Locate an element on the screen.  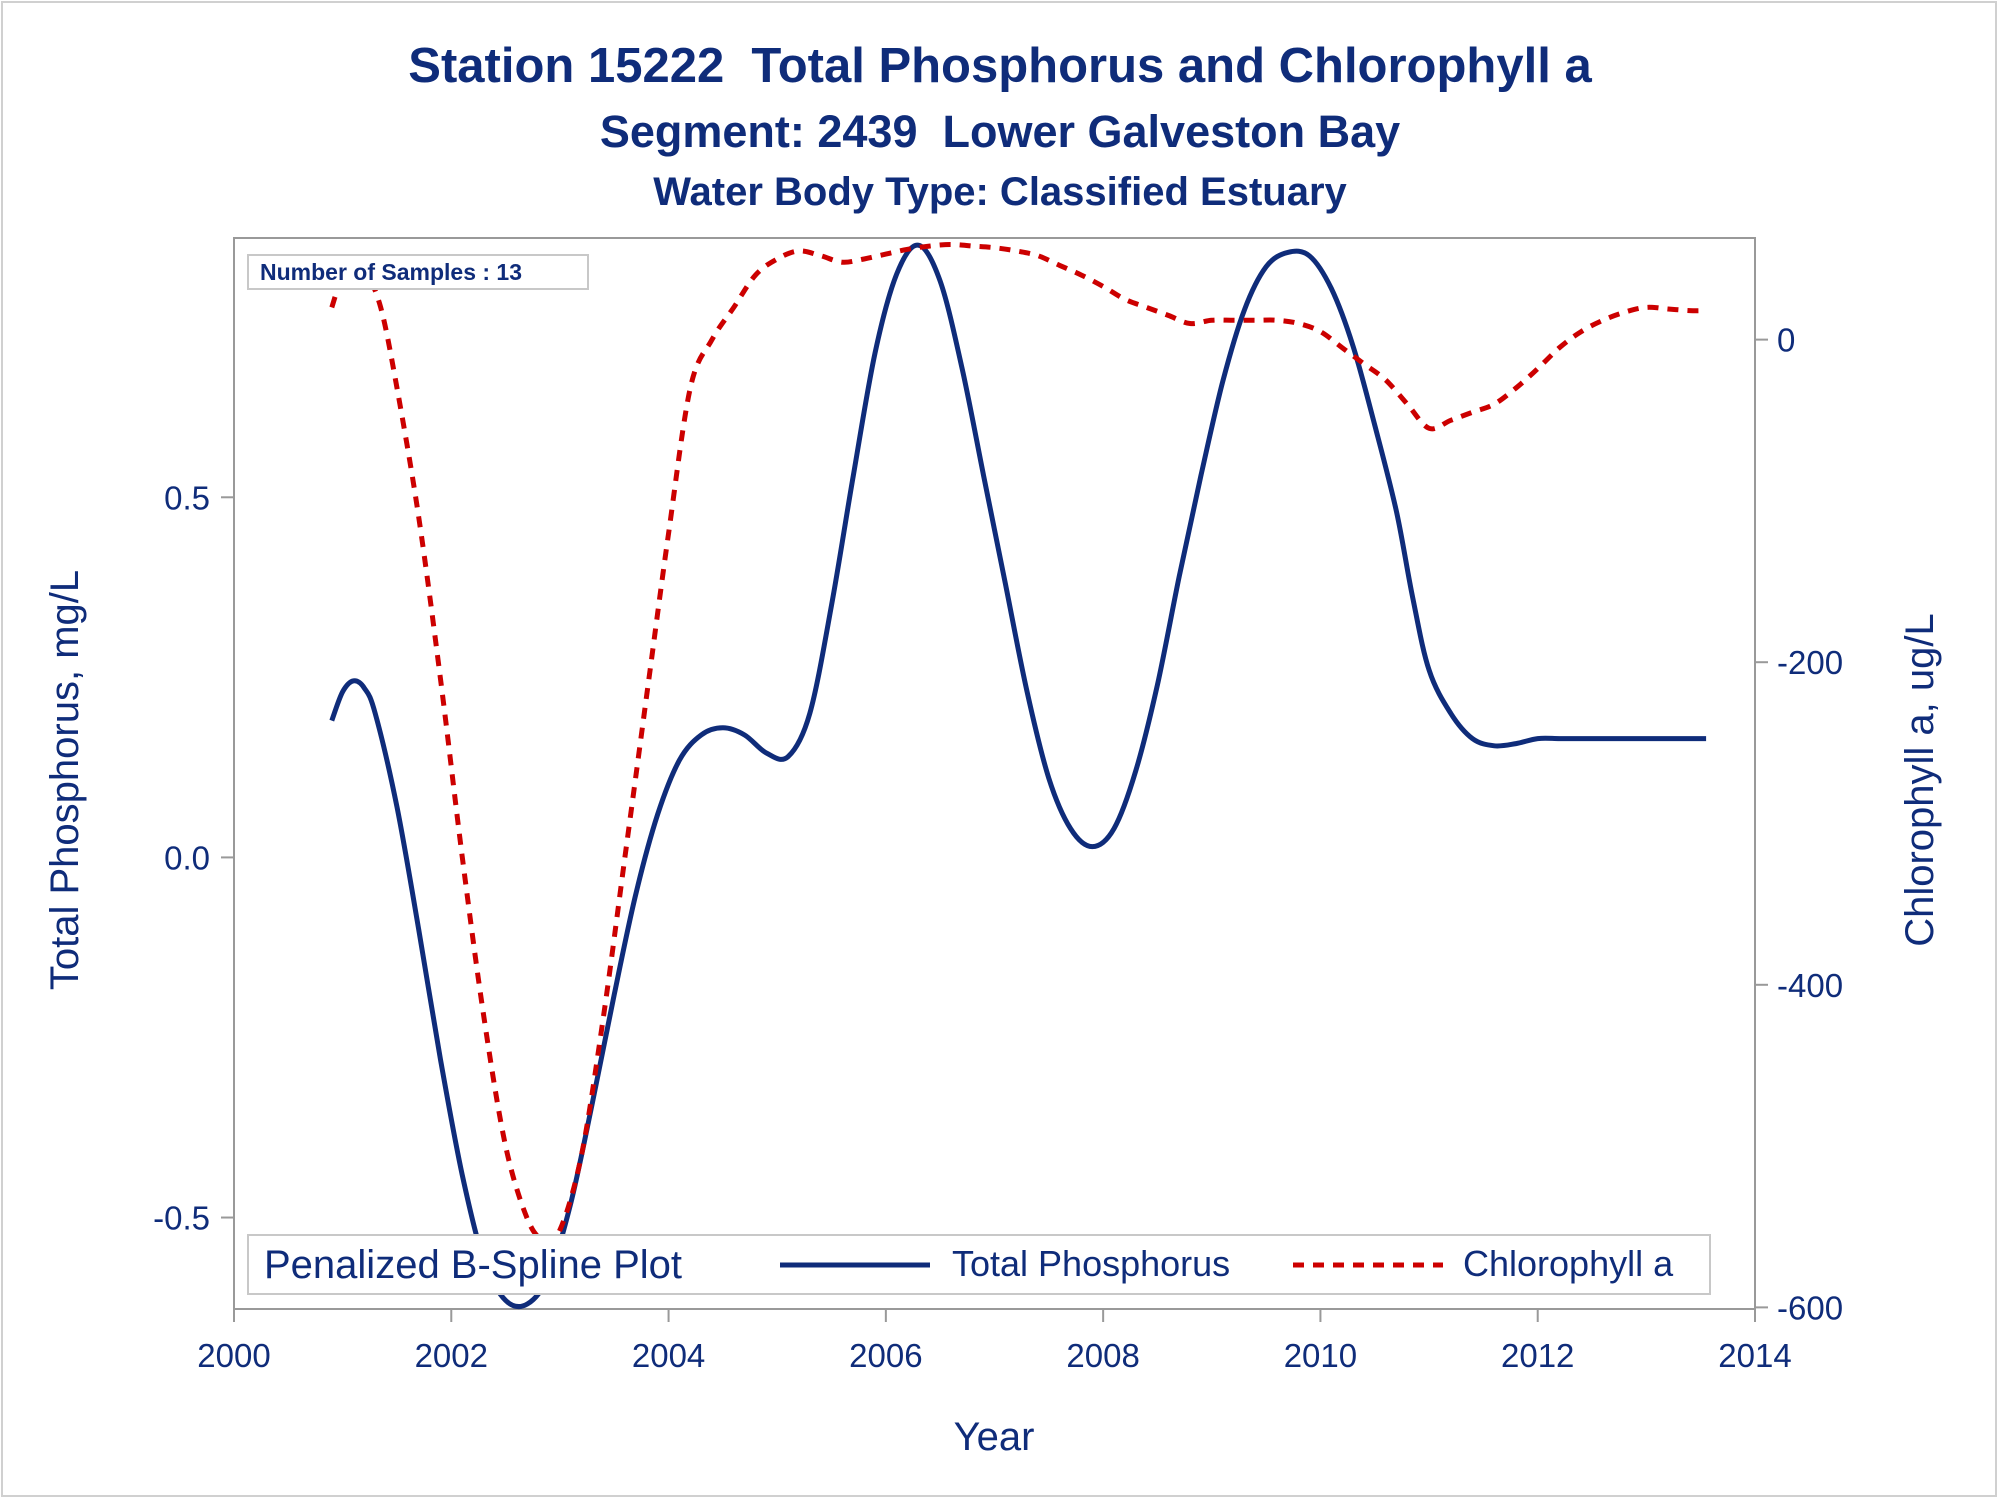
y-right-tick-label: -400 is located at coordinates (1810, 985).